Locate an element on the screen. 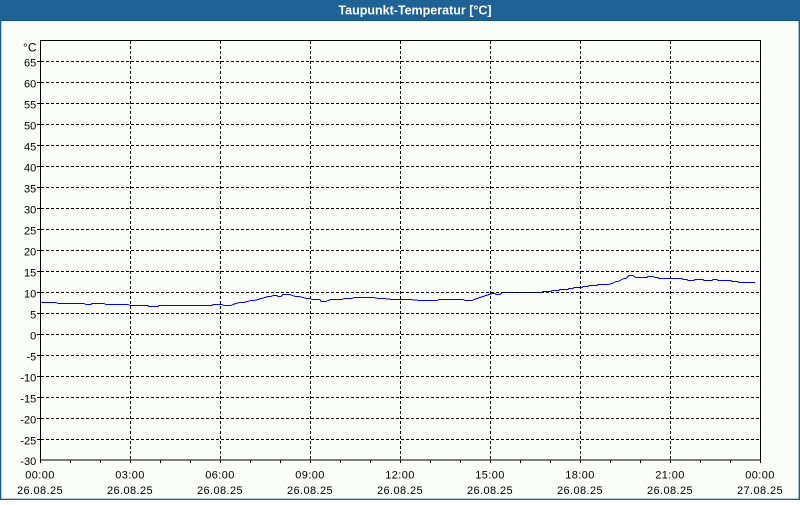 This screenshot has width=800, height=505. svg-text: 15 is located at coordinates (30, 274).